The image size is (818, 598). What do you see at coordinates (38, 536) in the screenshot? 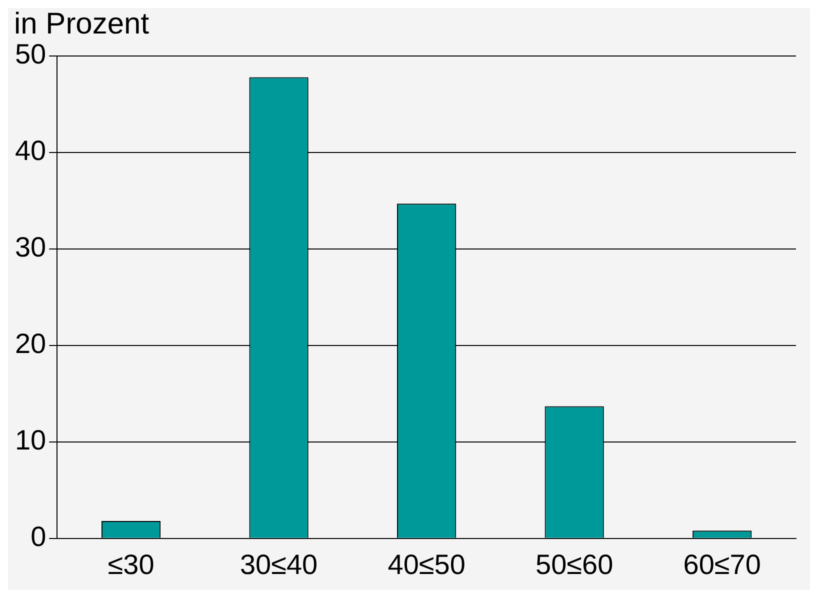
I see `y-tick-label: 0` at bounding box center [38, 536].